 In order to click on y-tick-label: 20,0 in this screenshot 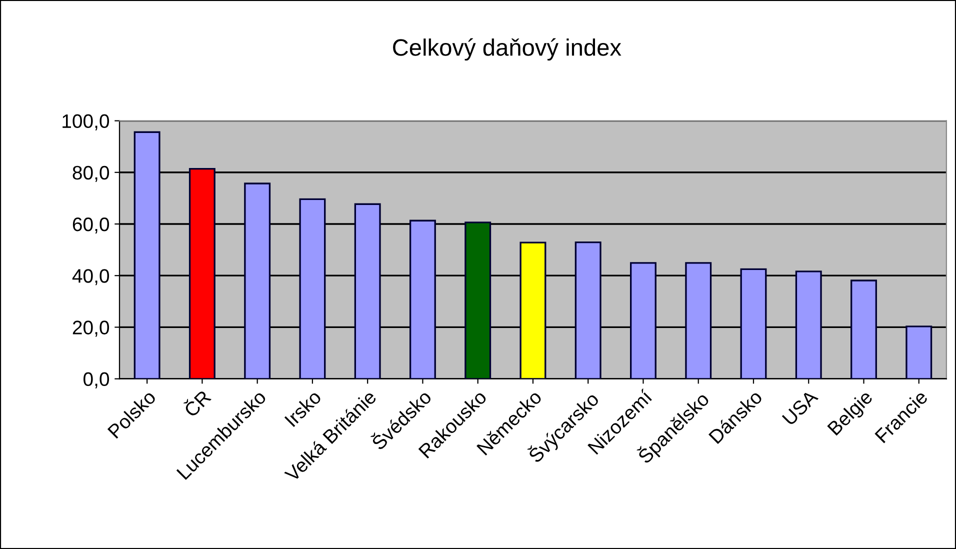, I will do `click(91, 328)`.